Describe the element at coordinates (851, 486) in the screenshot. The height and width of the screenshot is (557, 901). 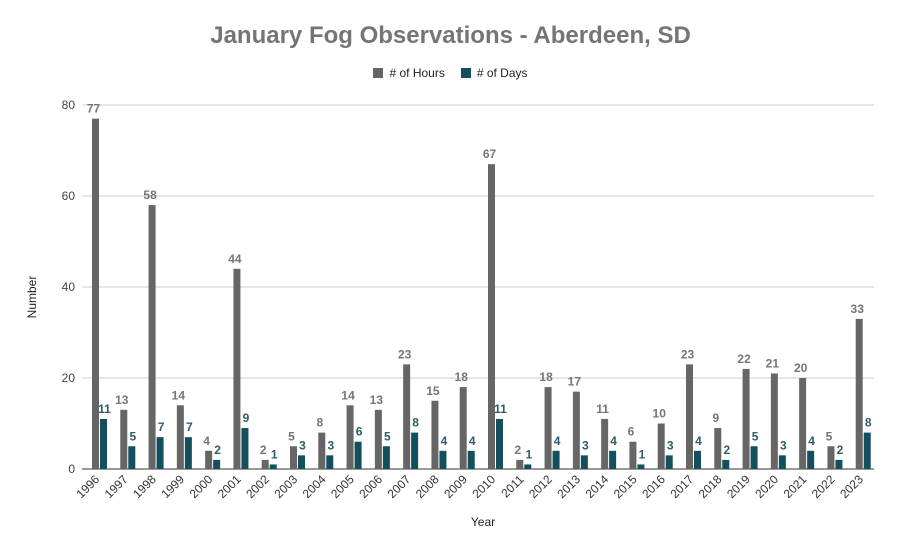
I see `x-tick-label: 2023` at that location.